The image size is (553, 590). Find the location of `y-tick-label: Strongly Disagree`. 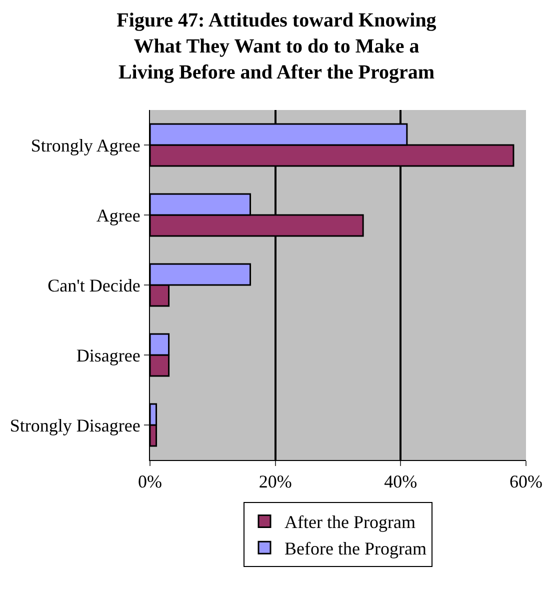

y-tick-label: Strongly Disagree is located at coordinates (75, 425).